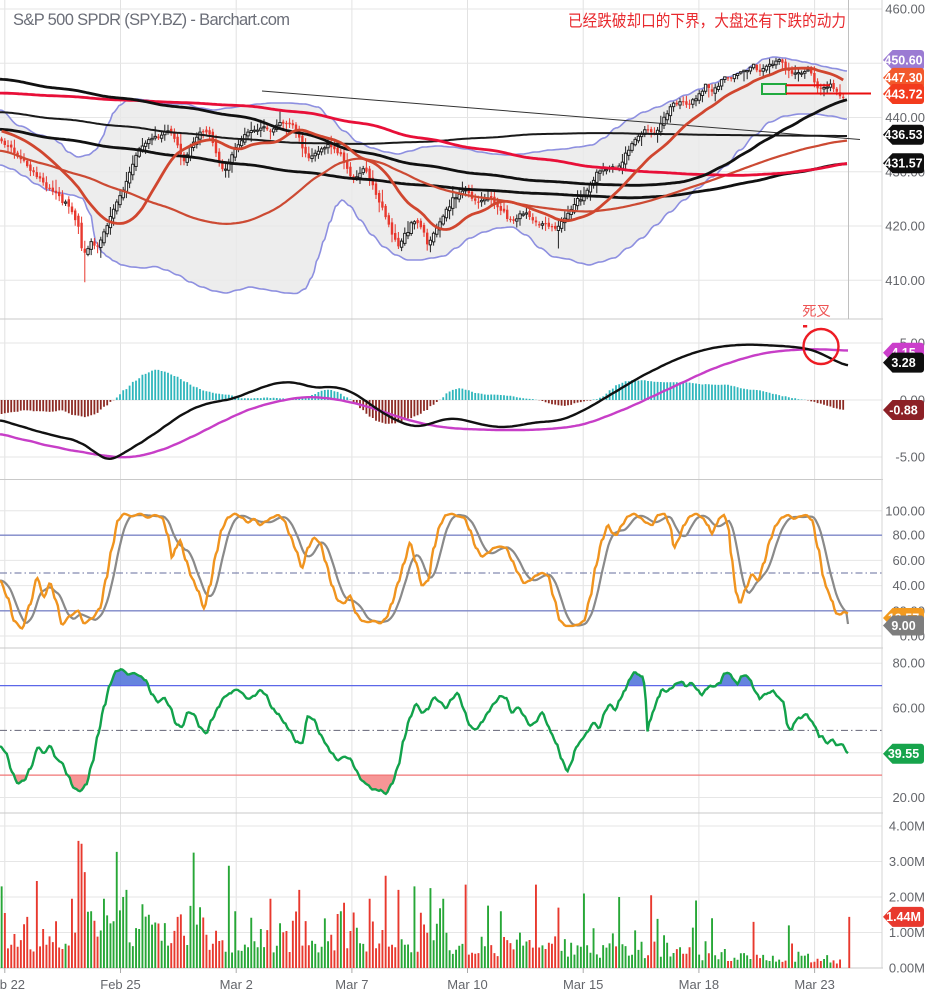  I want to click on svg-text: 死叉, so click(816, 311).